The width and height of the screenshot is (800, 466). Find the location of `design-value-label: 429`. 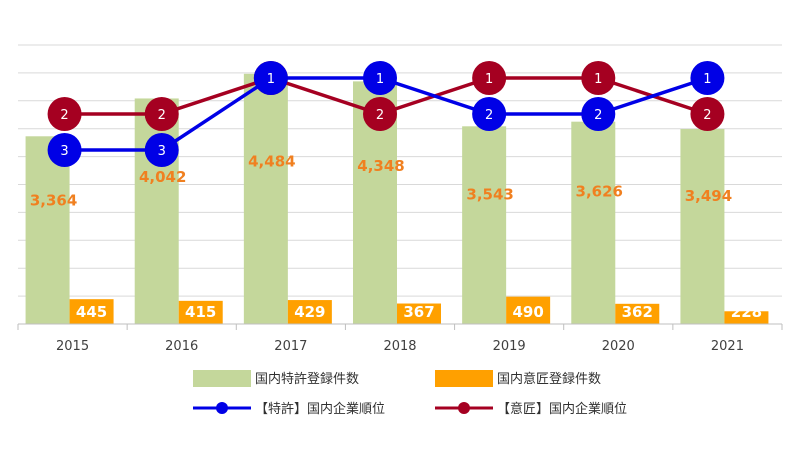

design-value-label: 429 is located at coordinates (309, 312).